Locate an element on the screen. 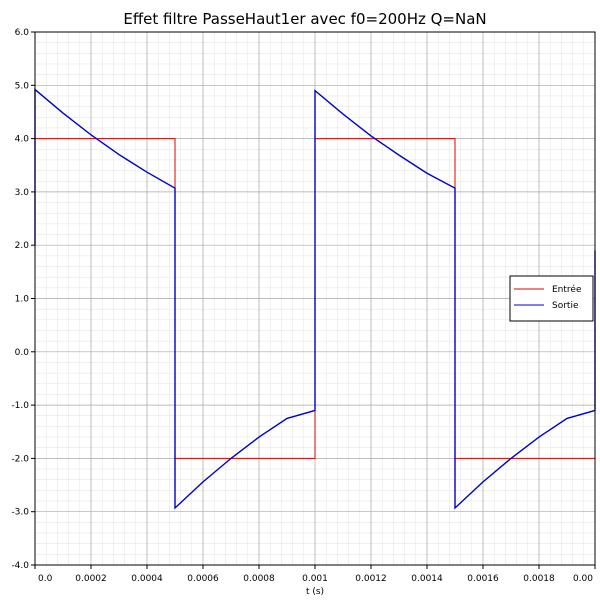 This screenshot has width=600, height=600. y-tick-label: 4.0 is located at coordinates (22, 140).